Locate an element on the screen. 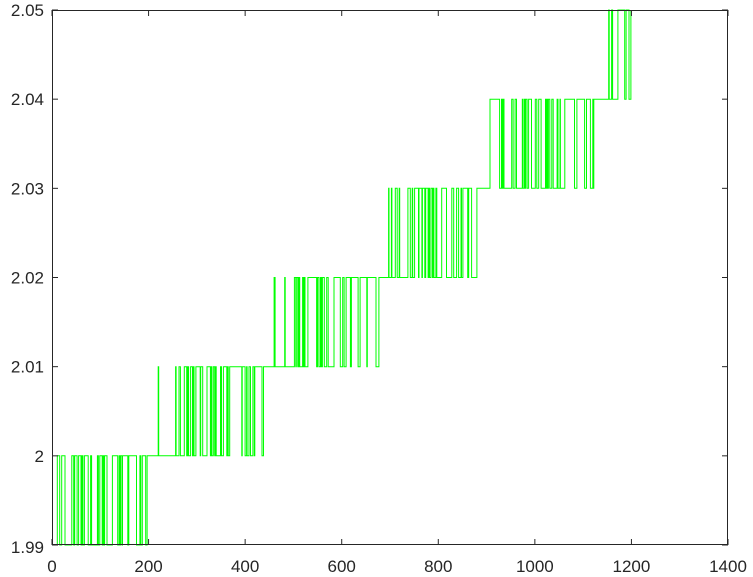 The height and width of the screenshot is (577, 753). x-tick-label: 200 is located at coordinates (148, 566).